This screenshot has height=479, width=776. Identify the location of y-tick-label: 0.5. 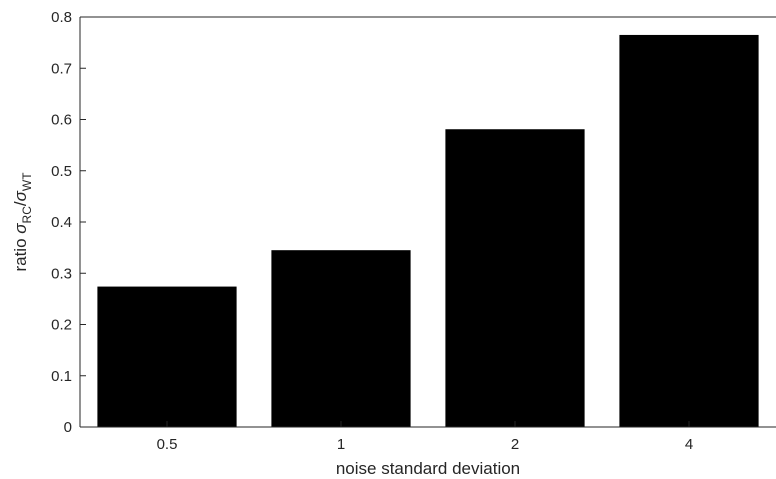
(61, 171).